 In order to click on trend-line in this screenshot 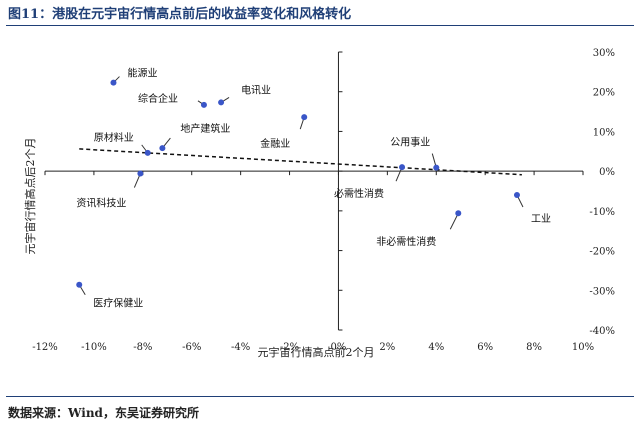, I will do `click(300, 162)`.